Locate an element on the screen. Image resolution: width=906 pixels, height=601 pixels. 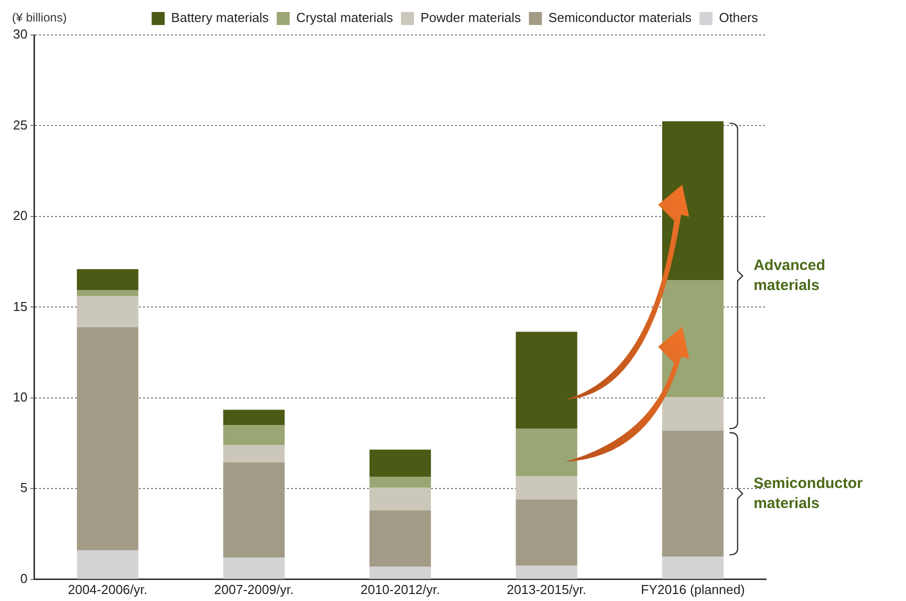
x-tick-label: FY2016 (planned) is located at coordinates (692, 589).